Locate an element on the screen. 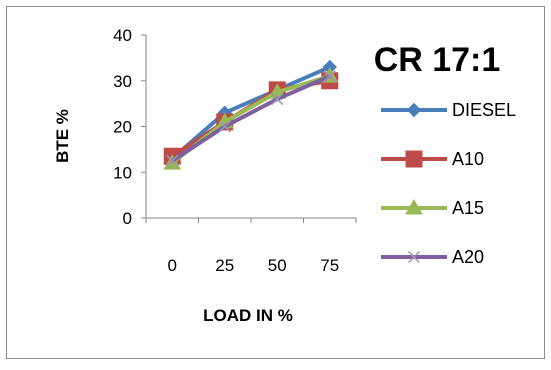  data-point-square is located at coordinates (414, 159).